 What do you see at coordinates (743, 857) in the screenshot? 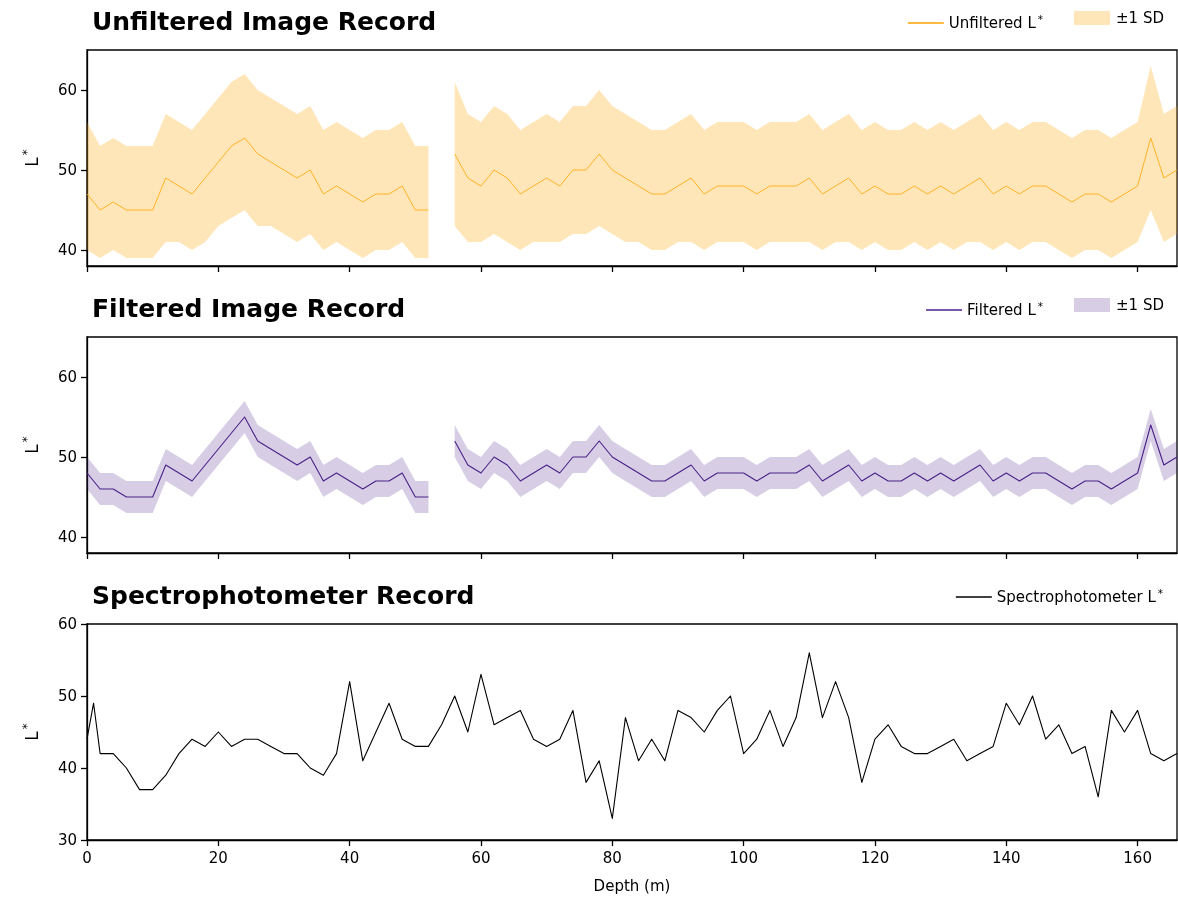
I see `x-tick-label: 100` at bounding box center [743, 857].